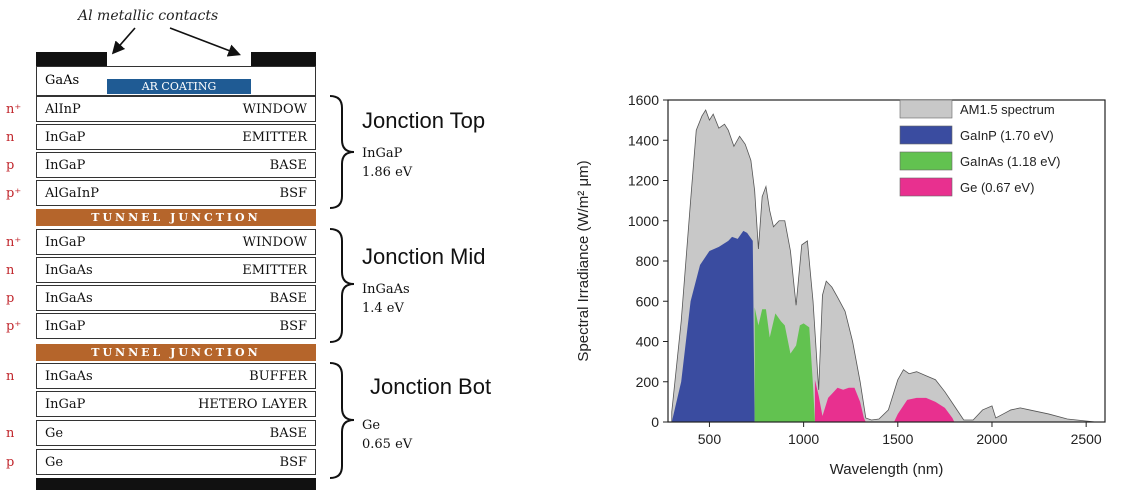  I want to click on y-axis-label: Spectral Irradiance (W/m² μm), so click(583, 260).